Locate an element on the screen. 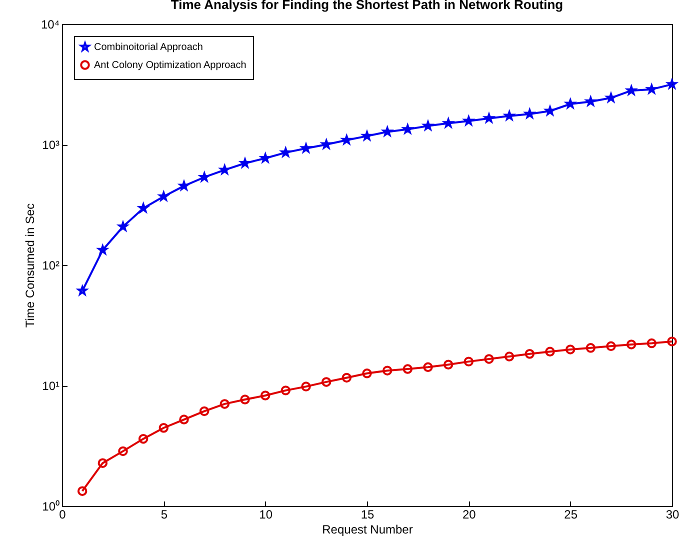  y-tick-label: 10² is located at coordinates (51, 265).